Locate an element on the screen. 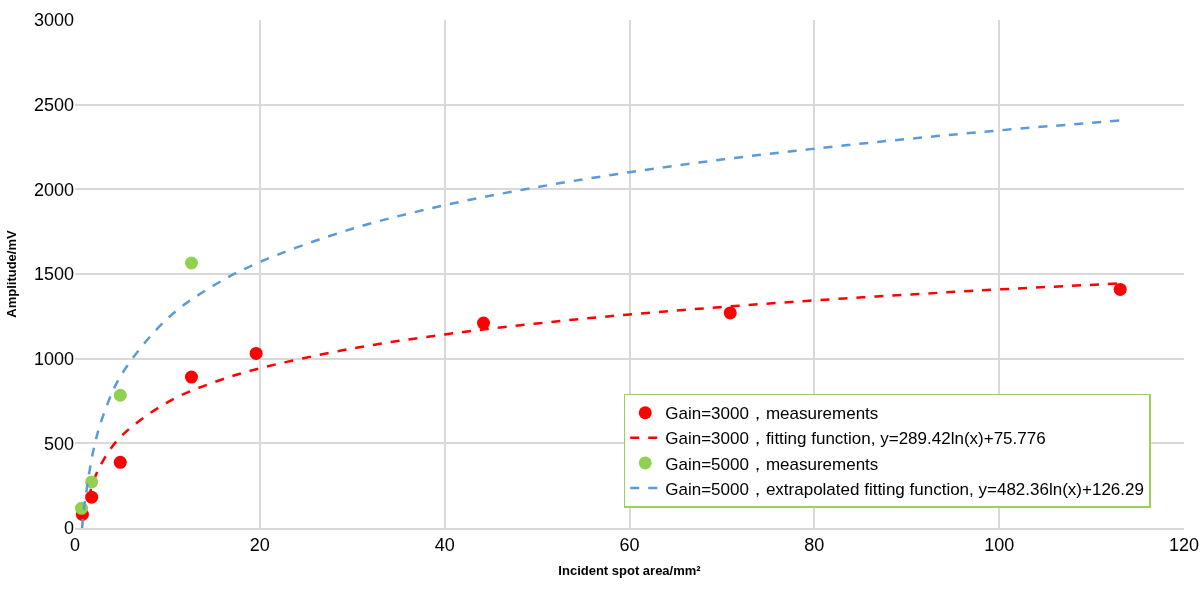 This screenshot has height=603, width=1204. y-axis-title: Amplitude/mV is located at coordinates (11, 273).